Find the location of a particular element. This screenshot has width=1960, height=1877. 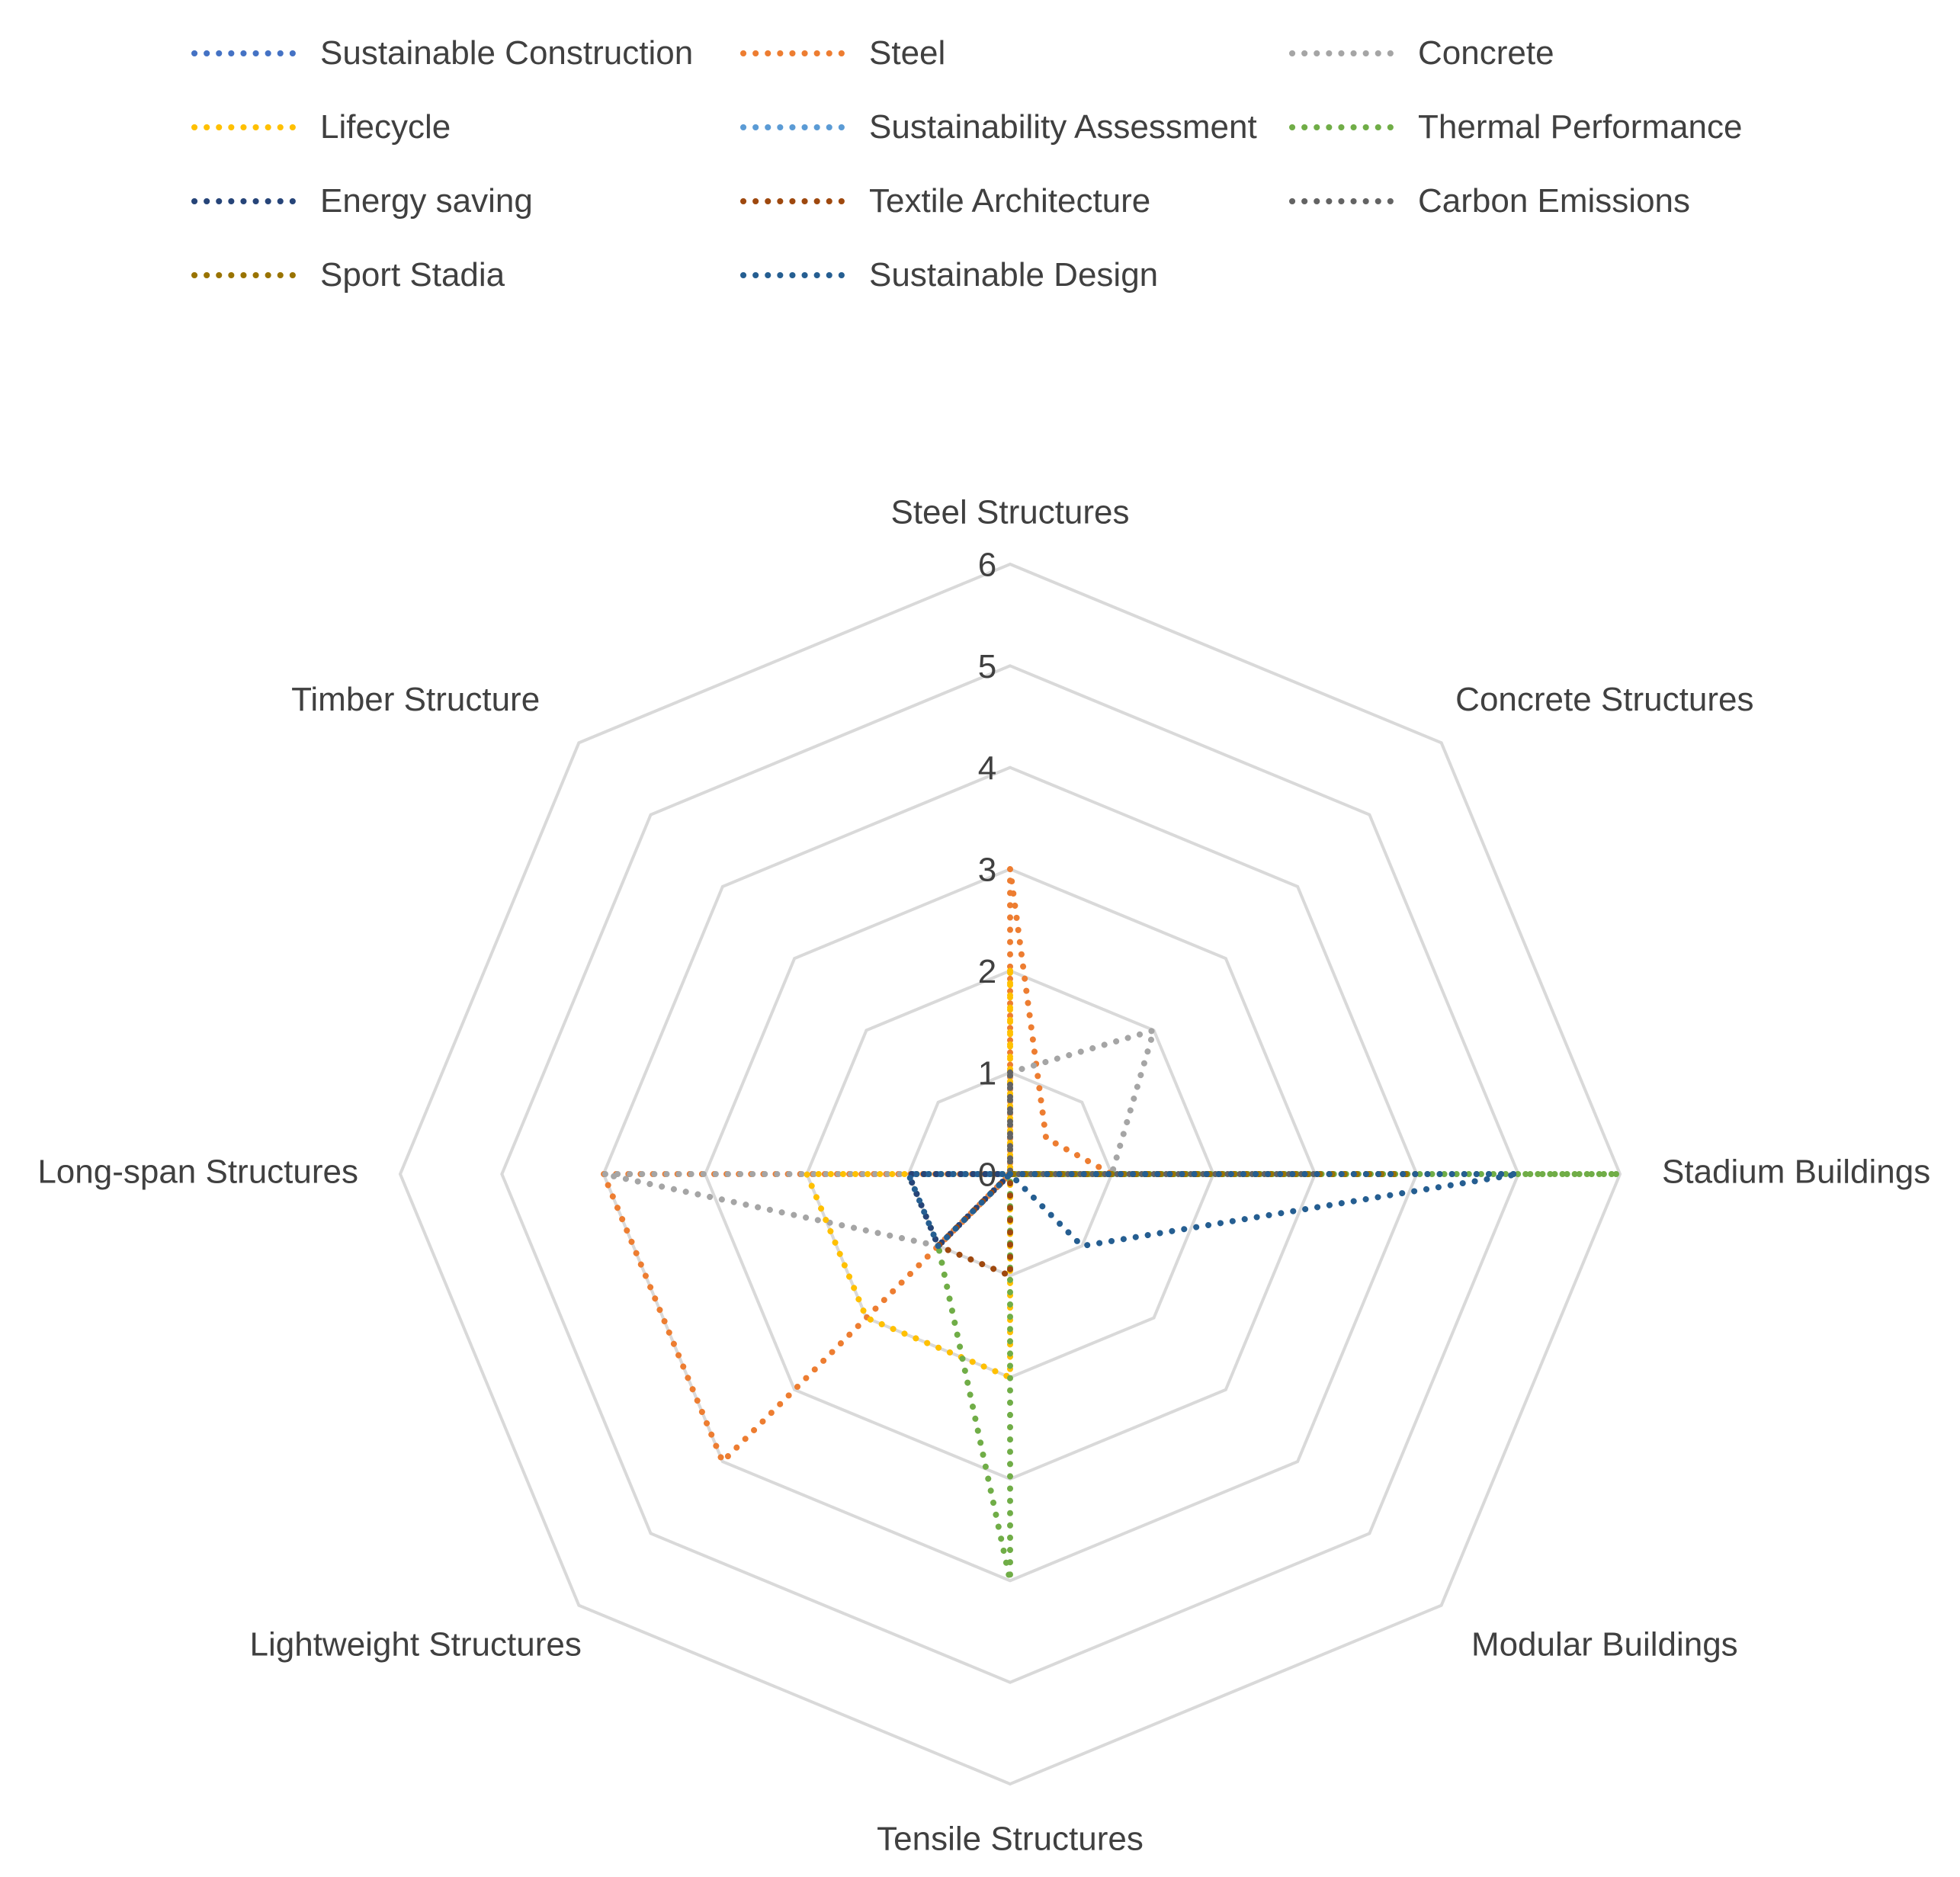

axis-label-concrete-structures: Concrete Structures is located at coordinates (1604, 699).